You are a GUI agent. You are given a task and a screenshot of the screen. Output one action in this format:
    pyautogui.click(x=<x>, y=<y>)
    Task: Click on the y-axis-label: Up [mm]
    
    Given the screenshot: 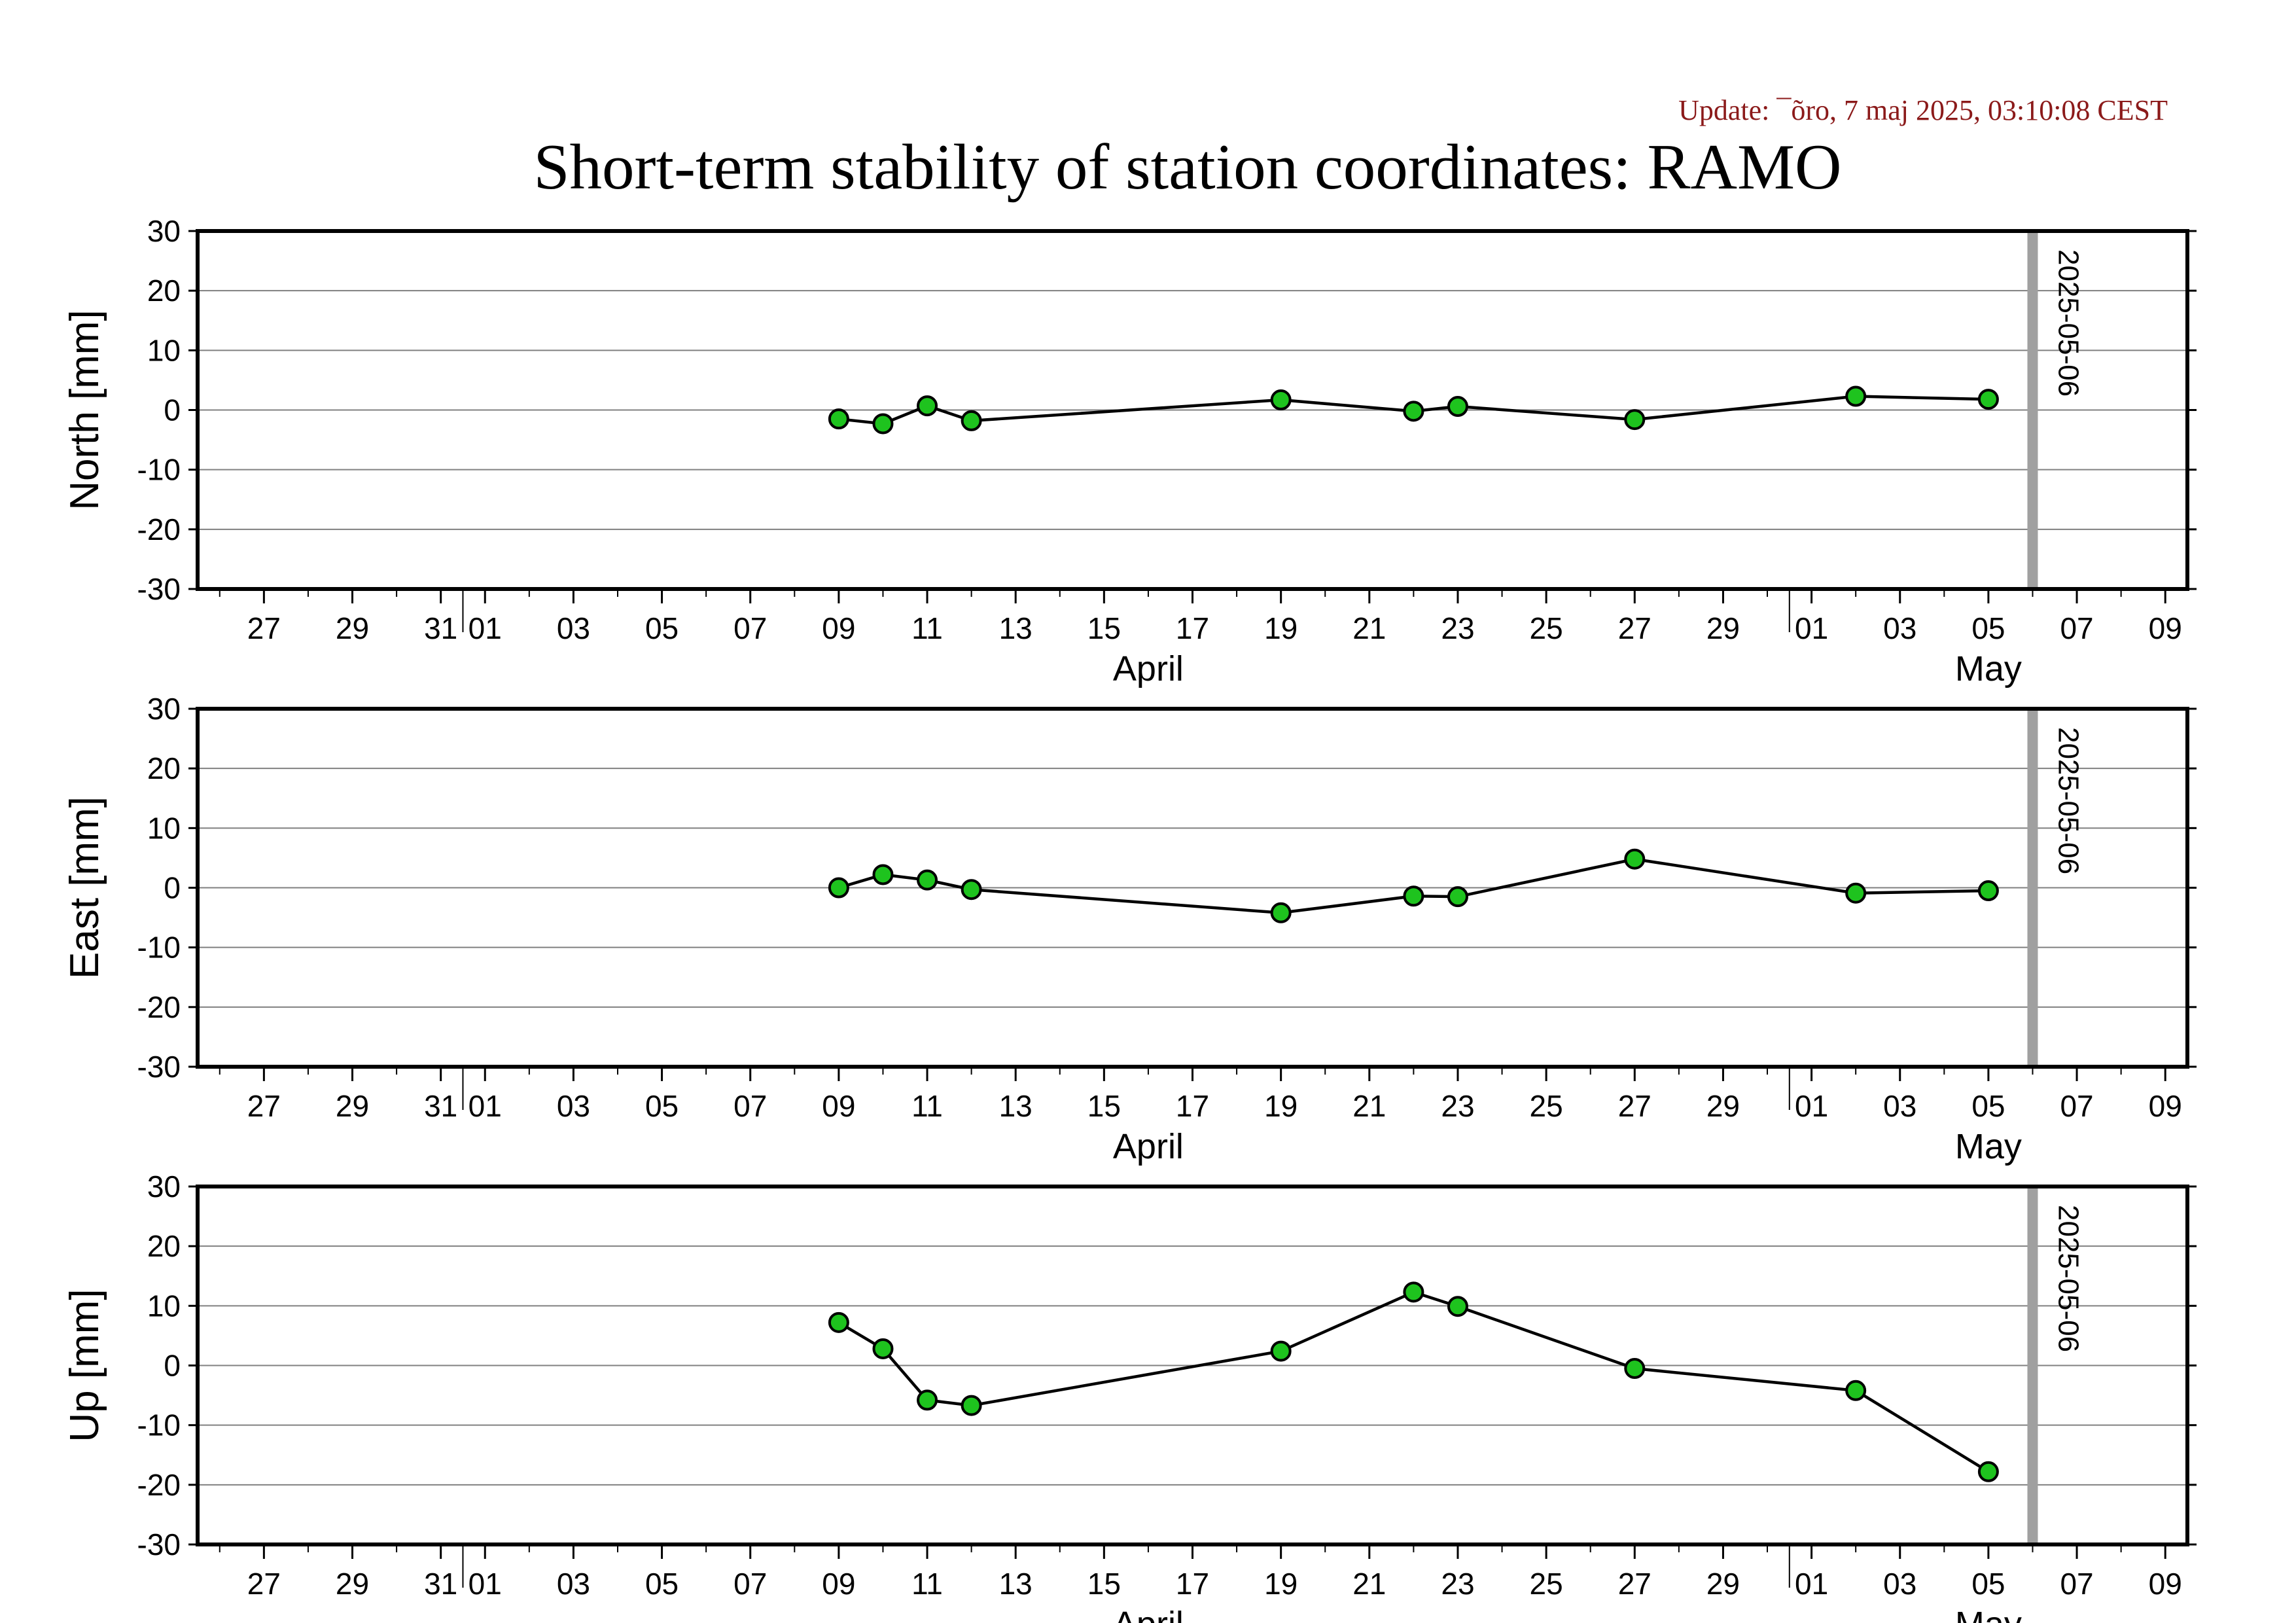 What is the action you would take?
    pyautogui.click(x=84, y=1366)
    